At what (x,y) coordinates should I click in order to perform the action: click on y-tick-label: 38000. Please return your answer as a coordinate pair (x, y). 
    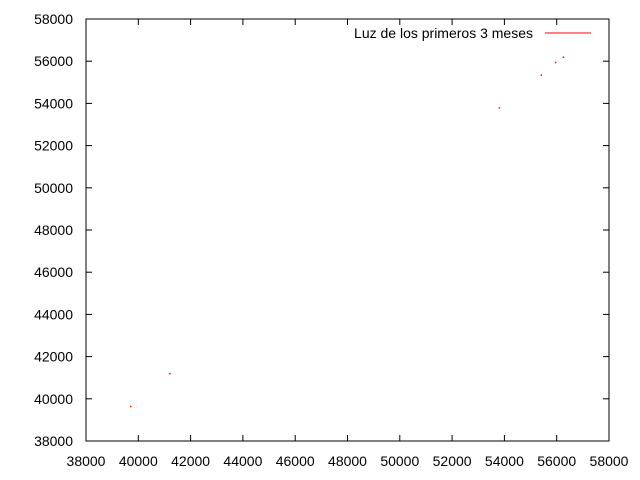
    Looking at the image, I should click on (53, 441).